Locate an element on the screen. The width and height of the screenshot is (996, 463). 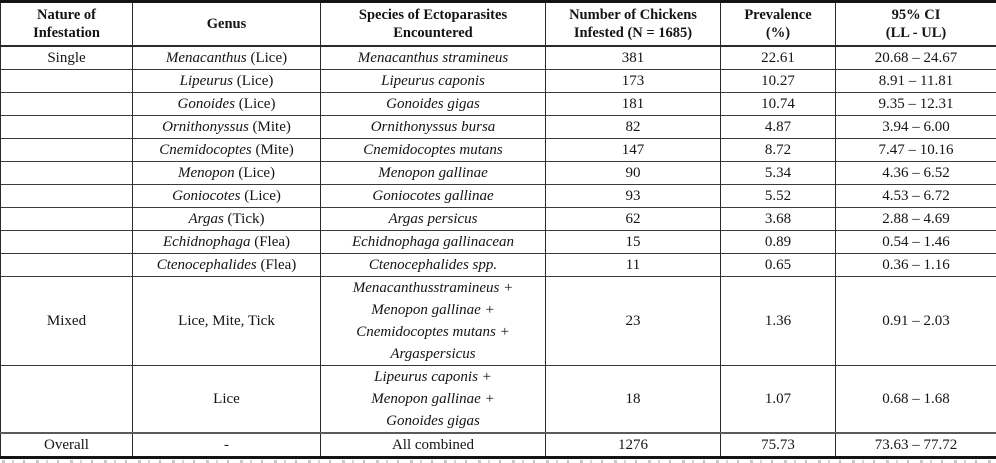
species-cell: Argas persicus is located at coordinates (433, 219).